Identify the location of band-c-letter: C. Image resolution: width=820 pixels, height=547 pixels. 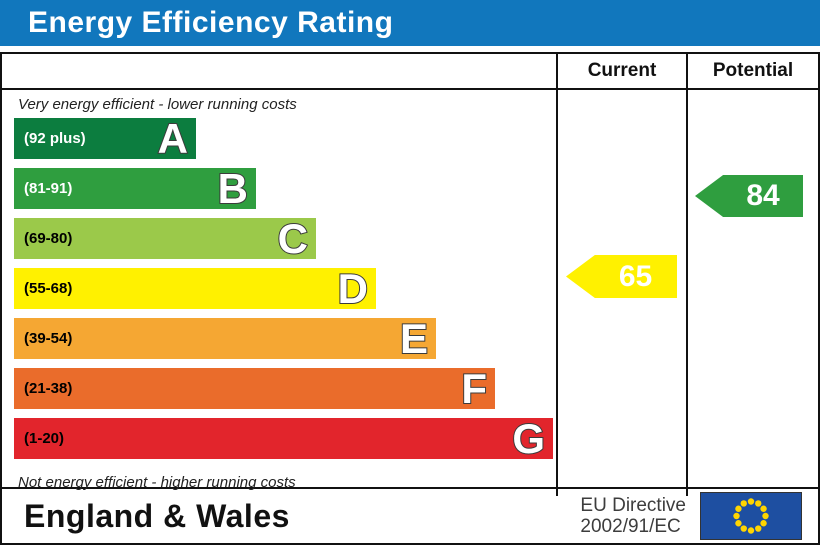
(293, 238).